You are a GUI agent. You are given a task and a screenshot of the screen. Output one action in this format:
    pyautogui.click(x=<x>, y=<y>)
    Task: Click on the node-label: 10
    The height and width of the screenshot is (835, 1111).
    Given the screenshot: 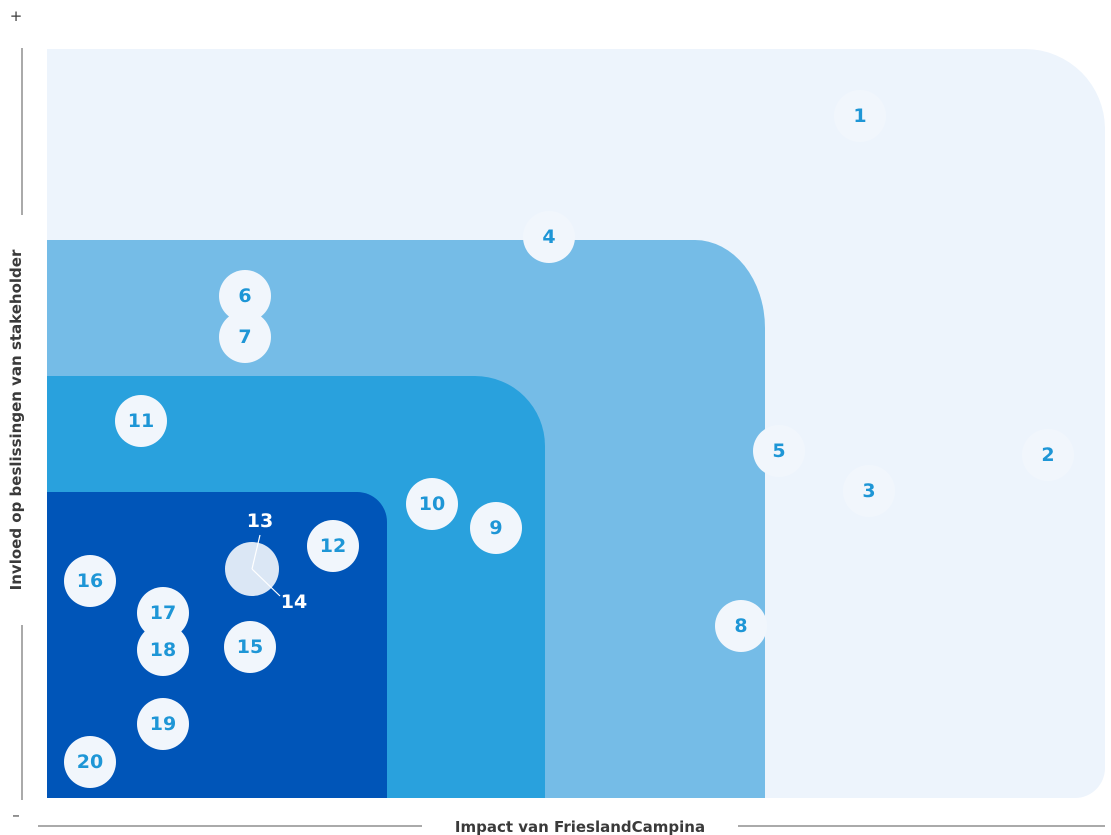 What is the action you would take?
    pyautogui.click(x=432, y=504)
    